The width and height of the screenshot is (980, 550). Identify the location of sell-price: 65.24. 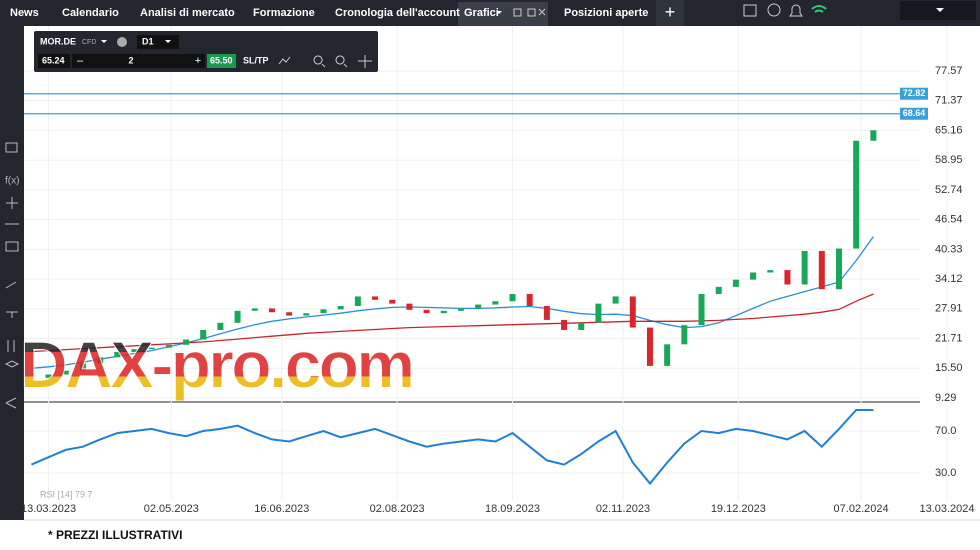
(53, 60).